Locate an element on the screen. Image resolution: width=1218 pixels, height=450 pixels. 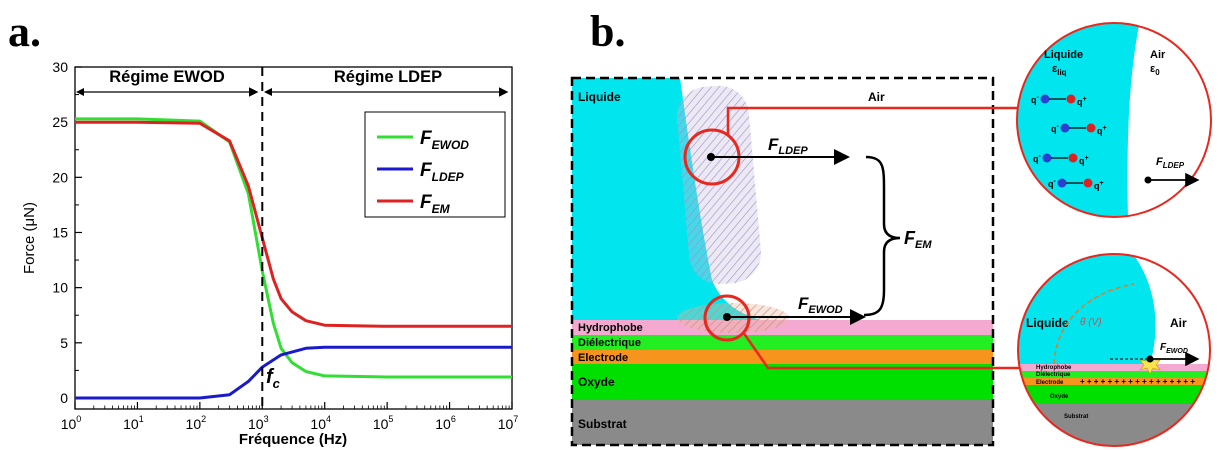
zoom-bot-hydrophobe-label: Hydrophobe is located at coordinates (1054, 368).